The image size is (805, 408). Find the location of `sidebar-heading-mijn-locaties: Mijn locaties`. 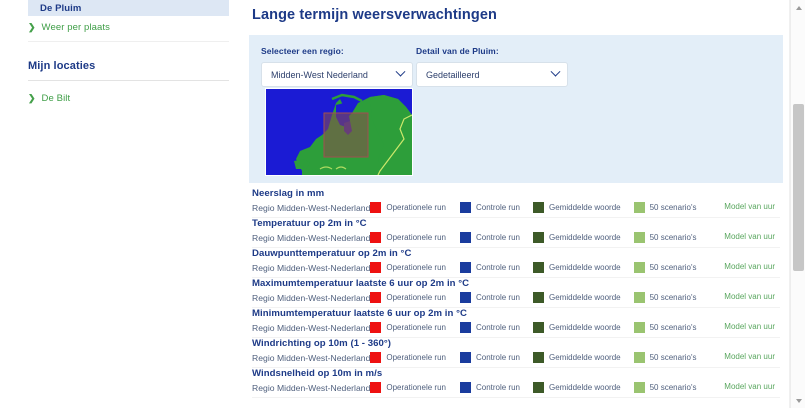

sidebar-heading-mijn-locaties: Mijn locaties is located at coordinates (62, 66).